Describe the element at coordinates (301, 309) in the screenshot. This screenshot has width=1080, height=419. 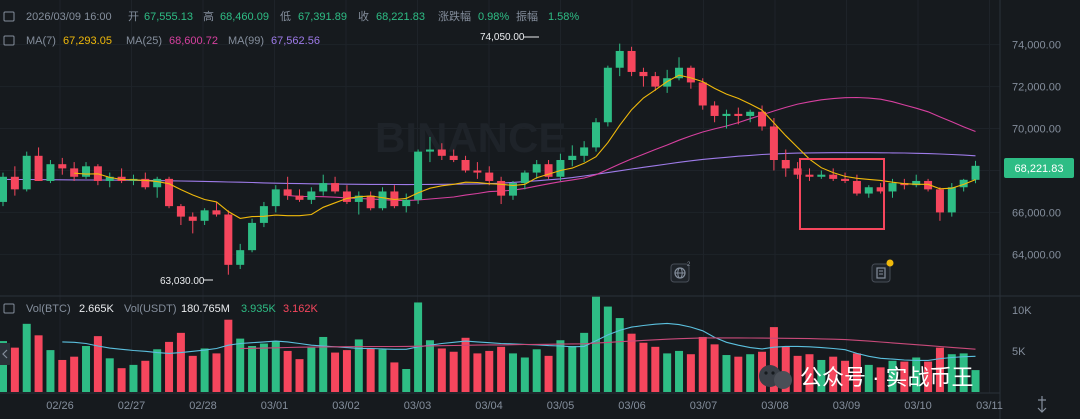
I see `vol-ma2-value: 3.162K` at that location.